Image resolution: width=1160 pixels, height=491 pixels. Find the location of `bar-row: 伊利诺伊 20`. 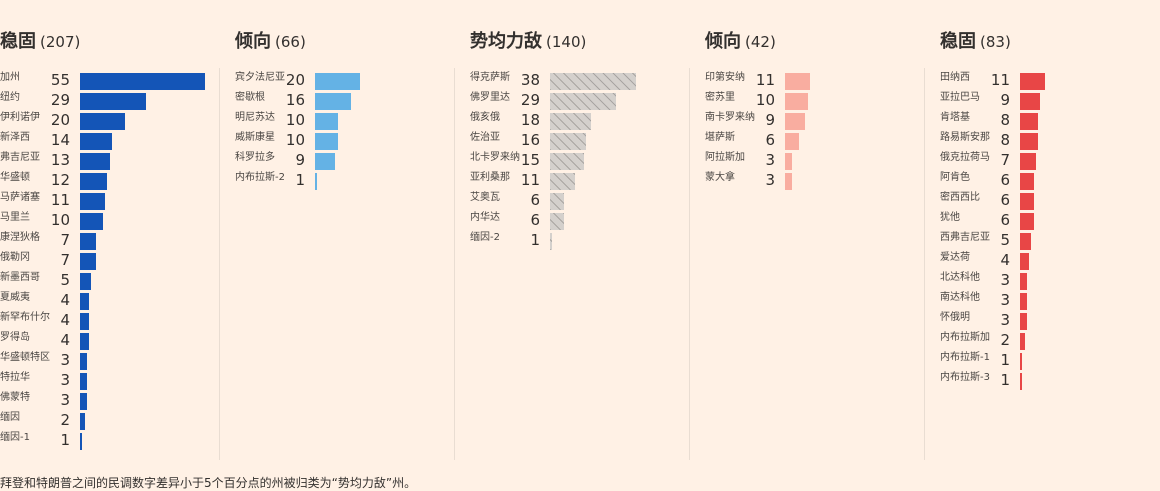

bar-row: 伊利诺伊 20 is located at coordinates (107, 121).